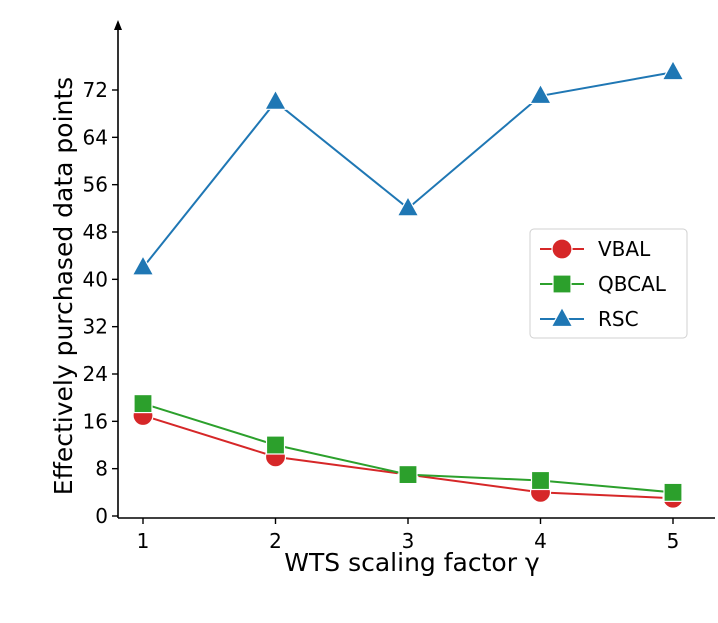  I want to click on legend: VBAL QBCAL RSC, so click(608, 283).